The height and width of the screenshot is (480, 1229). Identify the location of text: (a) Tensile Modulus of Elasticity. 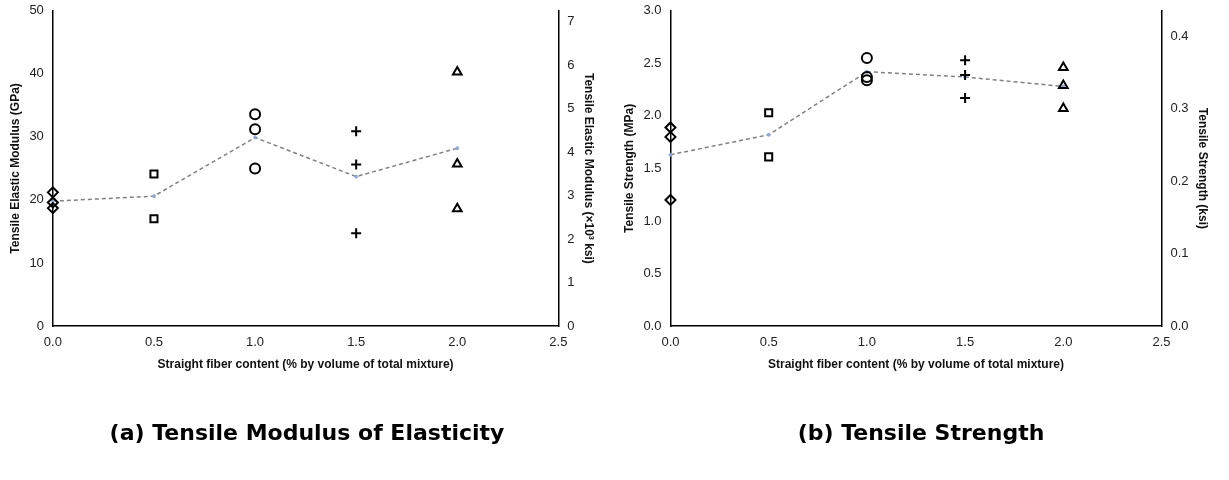
(307, 432).